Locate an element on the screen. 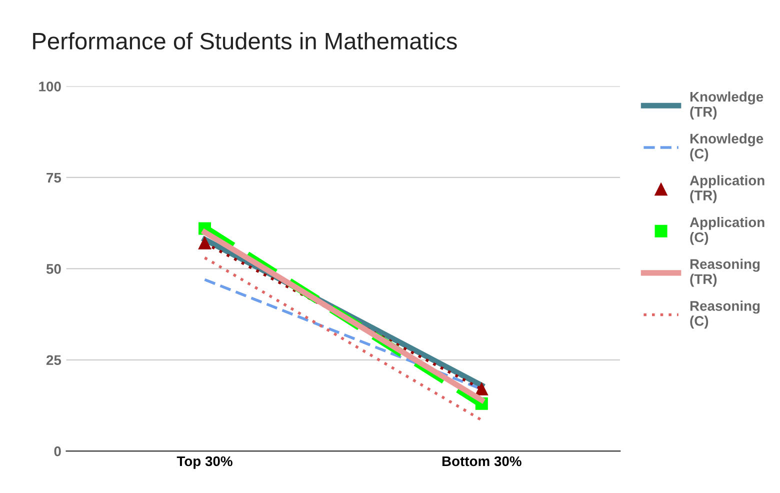 This screenshot has height=493, width=780. legend-label: Application (C) is located at coordinates (727, 230).